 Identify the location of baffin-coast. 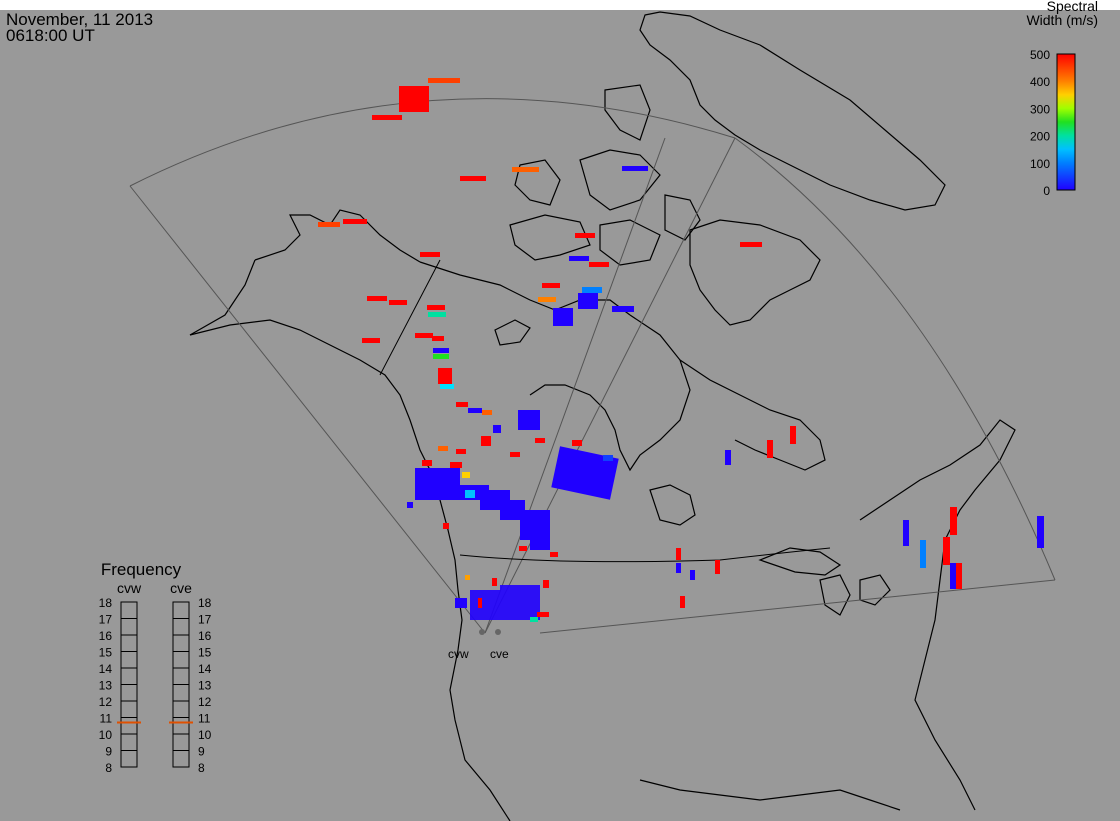
(755, 272).